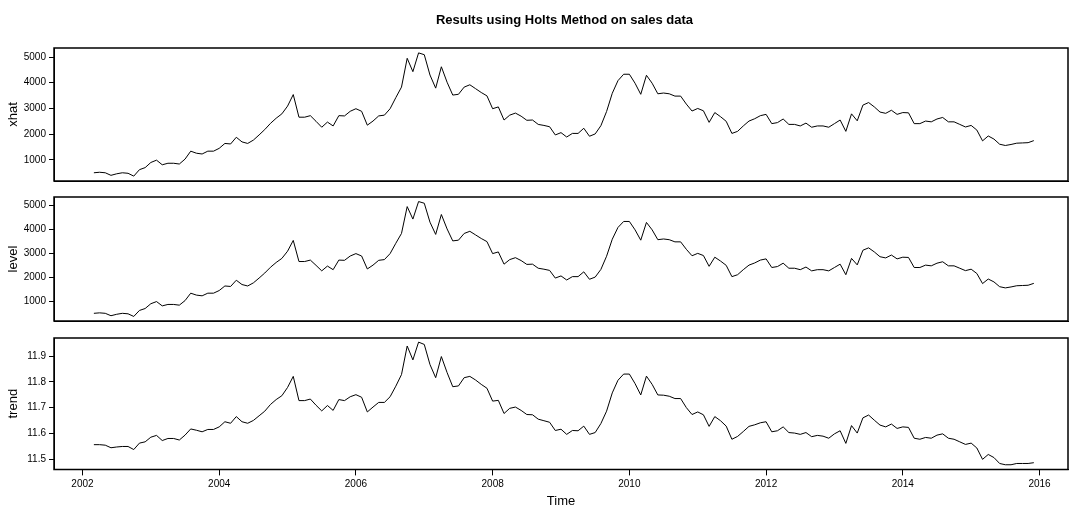 The image size is (1074, 509). I want to click on x-tick-label: 2010, so click(629, 484).